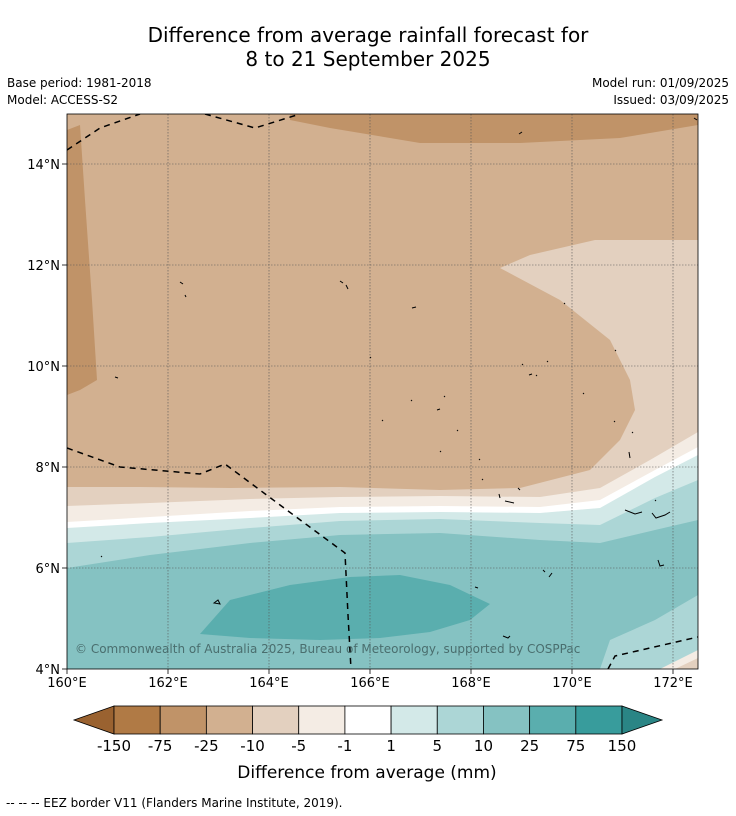 Image resolution: width=736 pixels, height=816 pixels. I want to click on lon-tick-label: 164°E, so click(269, 683).